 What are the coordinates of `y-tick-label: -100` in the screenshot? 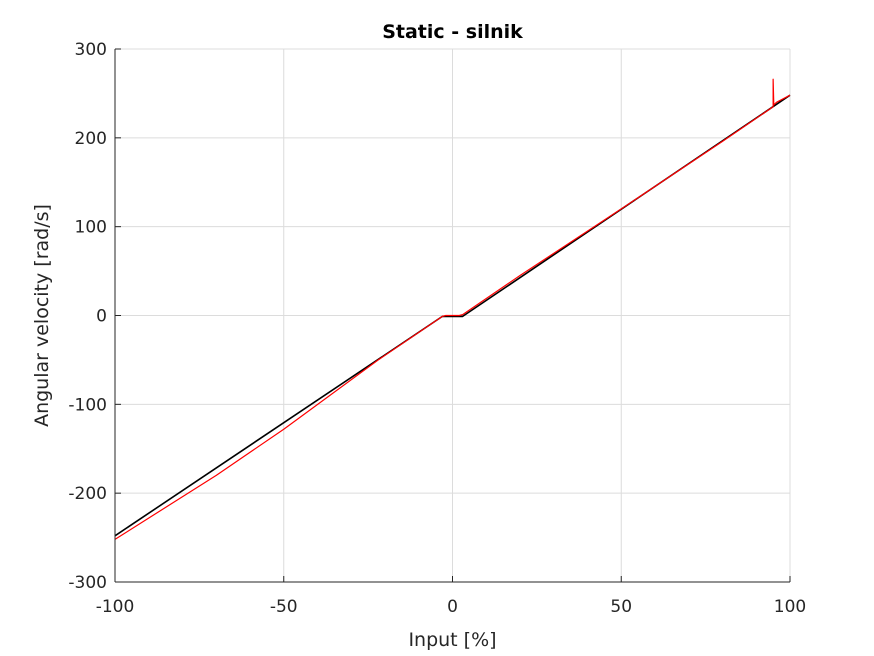 It's located at (87, 405).